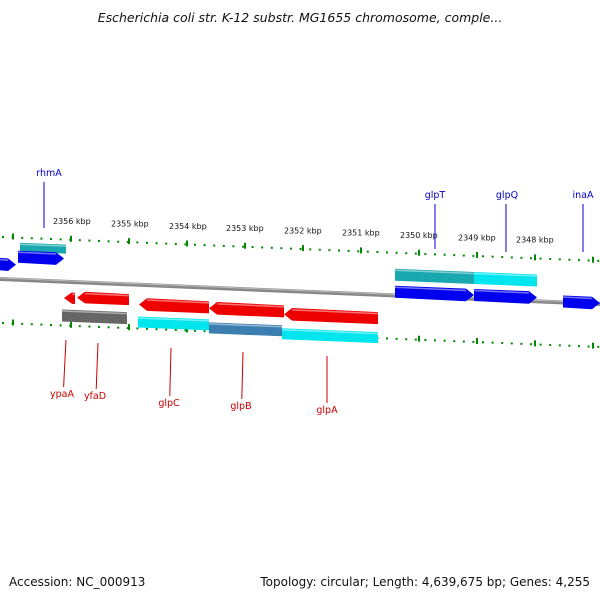  Describe the element at coordinates (95, 396) in the screenshot. I see `gene-label-yfaD: yfaD` at that location.